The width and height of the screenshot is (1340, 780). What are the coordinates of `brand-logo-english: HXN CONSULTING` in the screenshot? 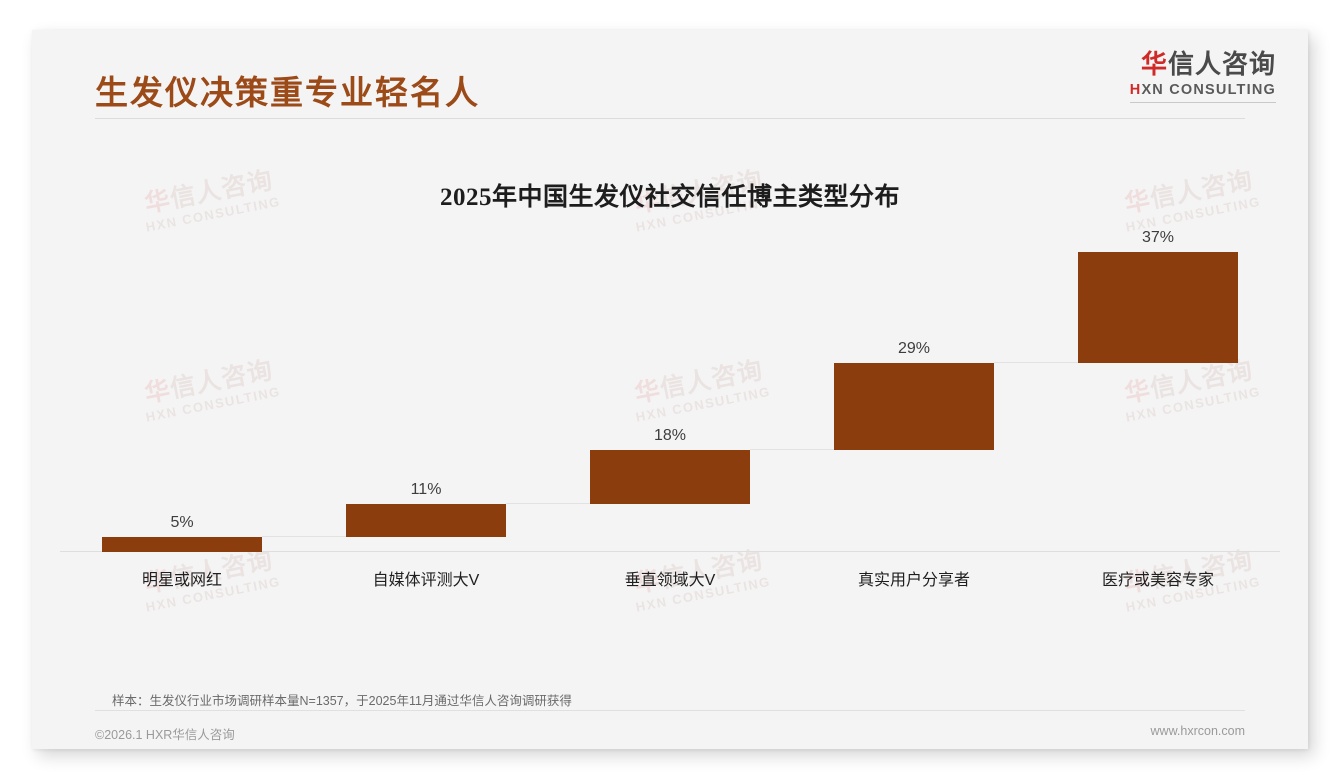 It's located at (1203, 90).